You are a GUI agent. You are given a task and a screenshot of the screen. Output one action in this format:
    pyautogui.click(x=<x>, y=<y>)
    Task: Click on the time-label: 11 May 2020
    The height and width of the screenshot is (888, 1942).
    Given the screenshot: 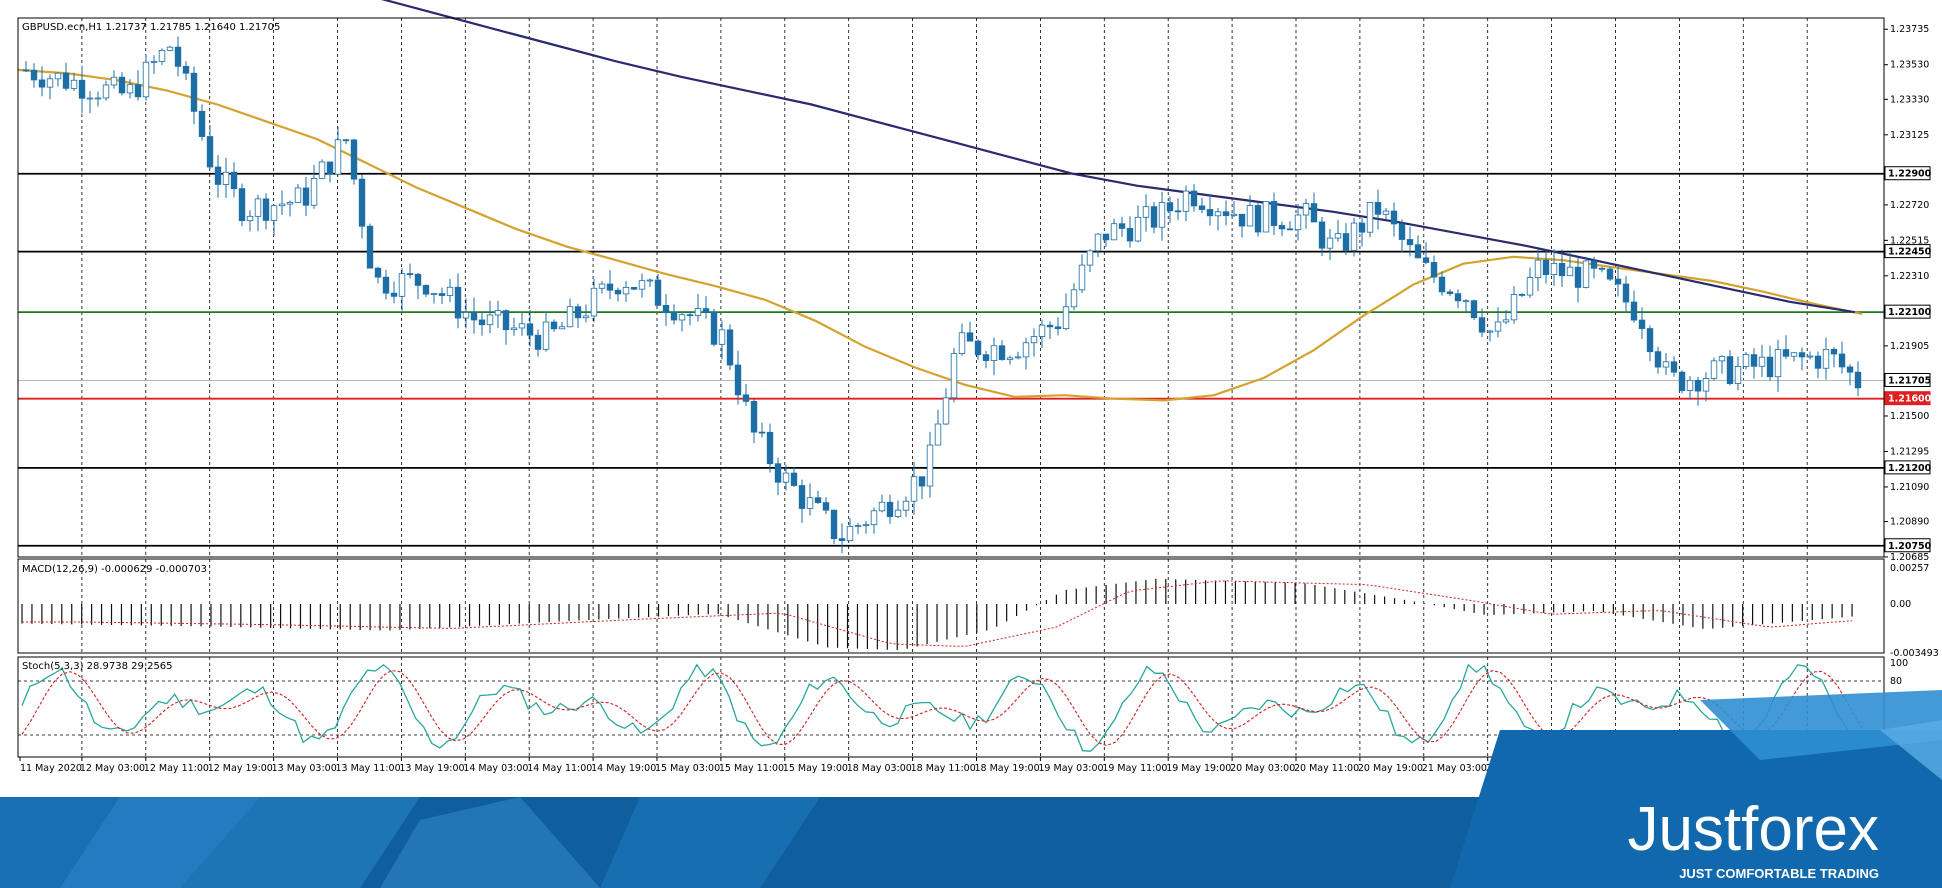 What is the action you would take?
    pyautogui.click(x=51, y=768)
    